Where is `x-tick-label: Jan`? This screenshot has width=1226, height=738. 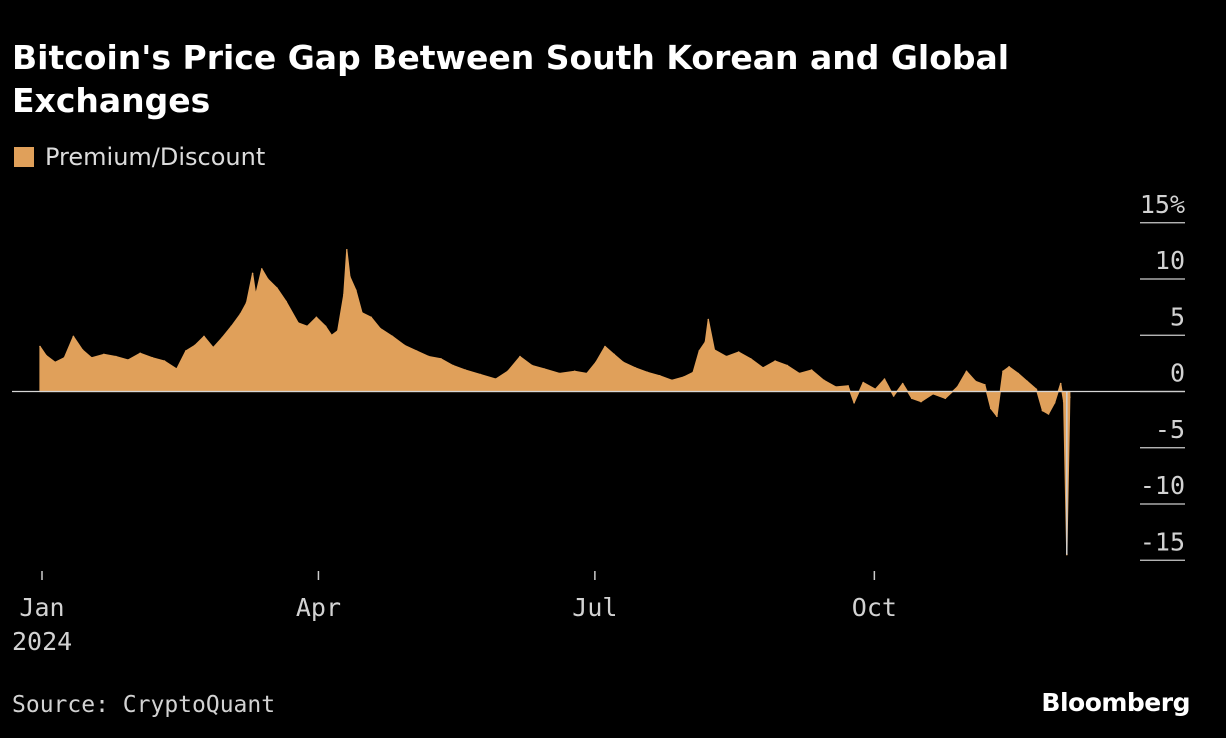 x-tick-label: Jan is located at coordinates (41, 607).